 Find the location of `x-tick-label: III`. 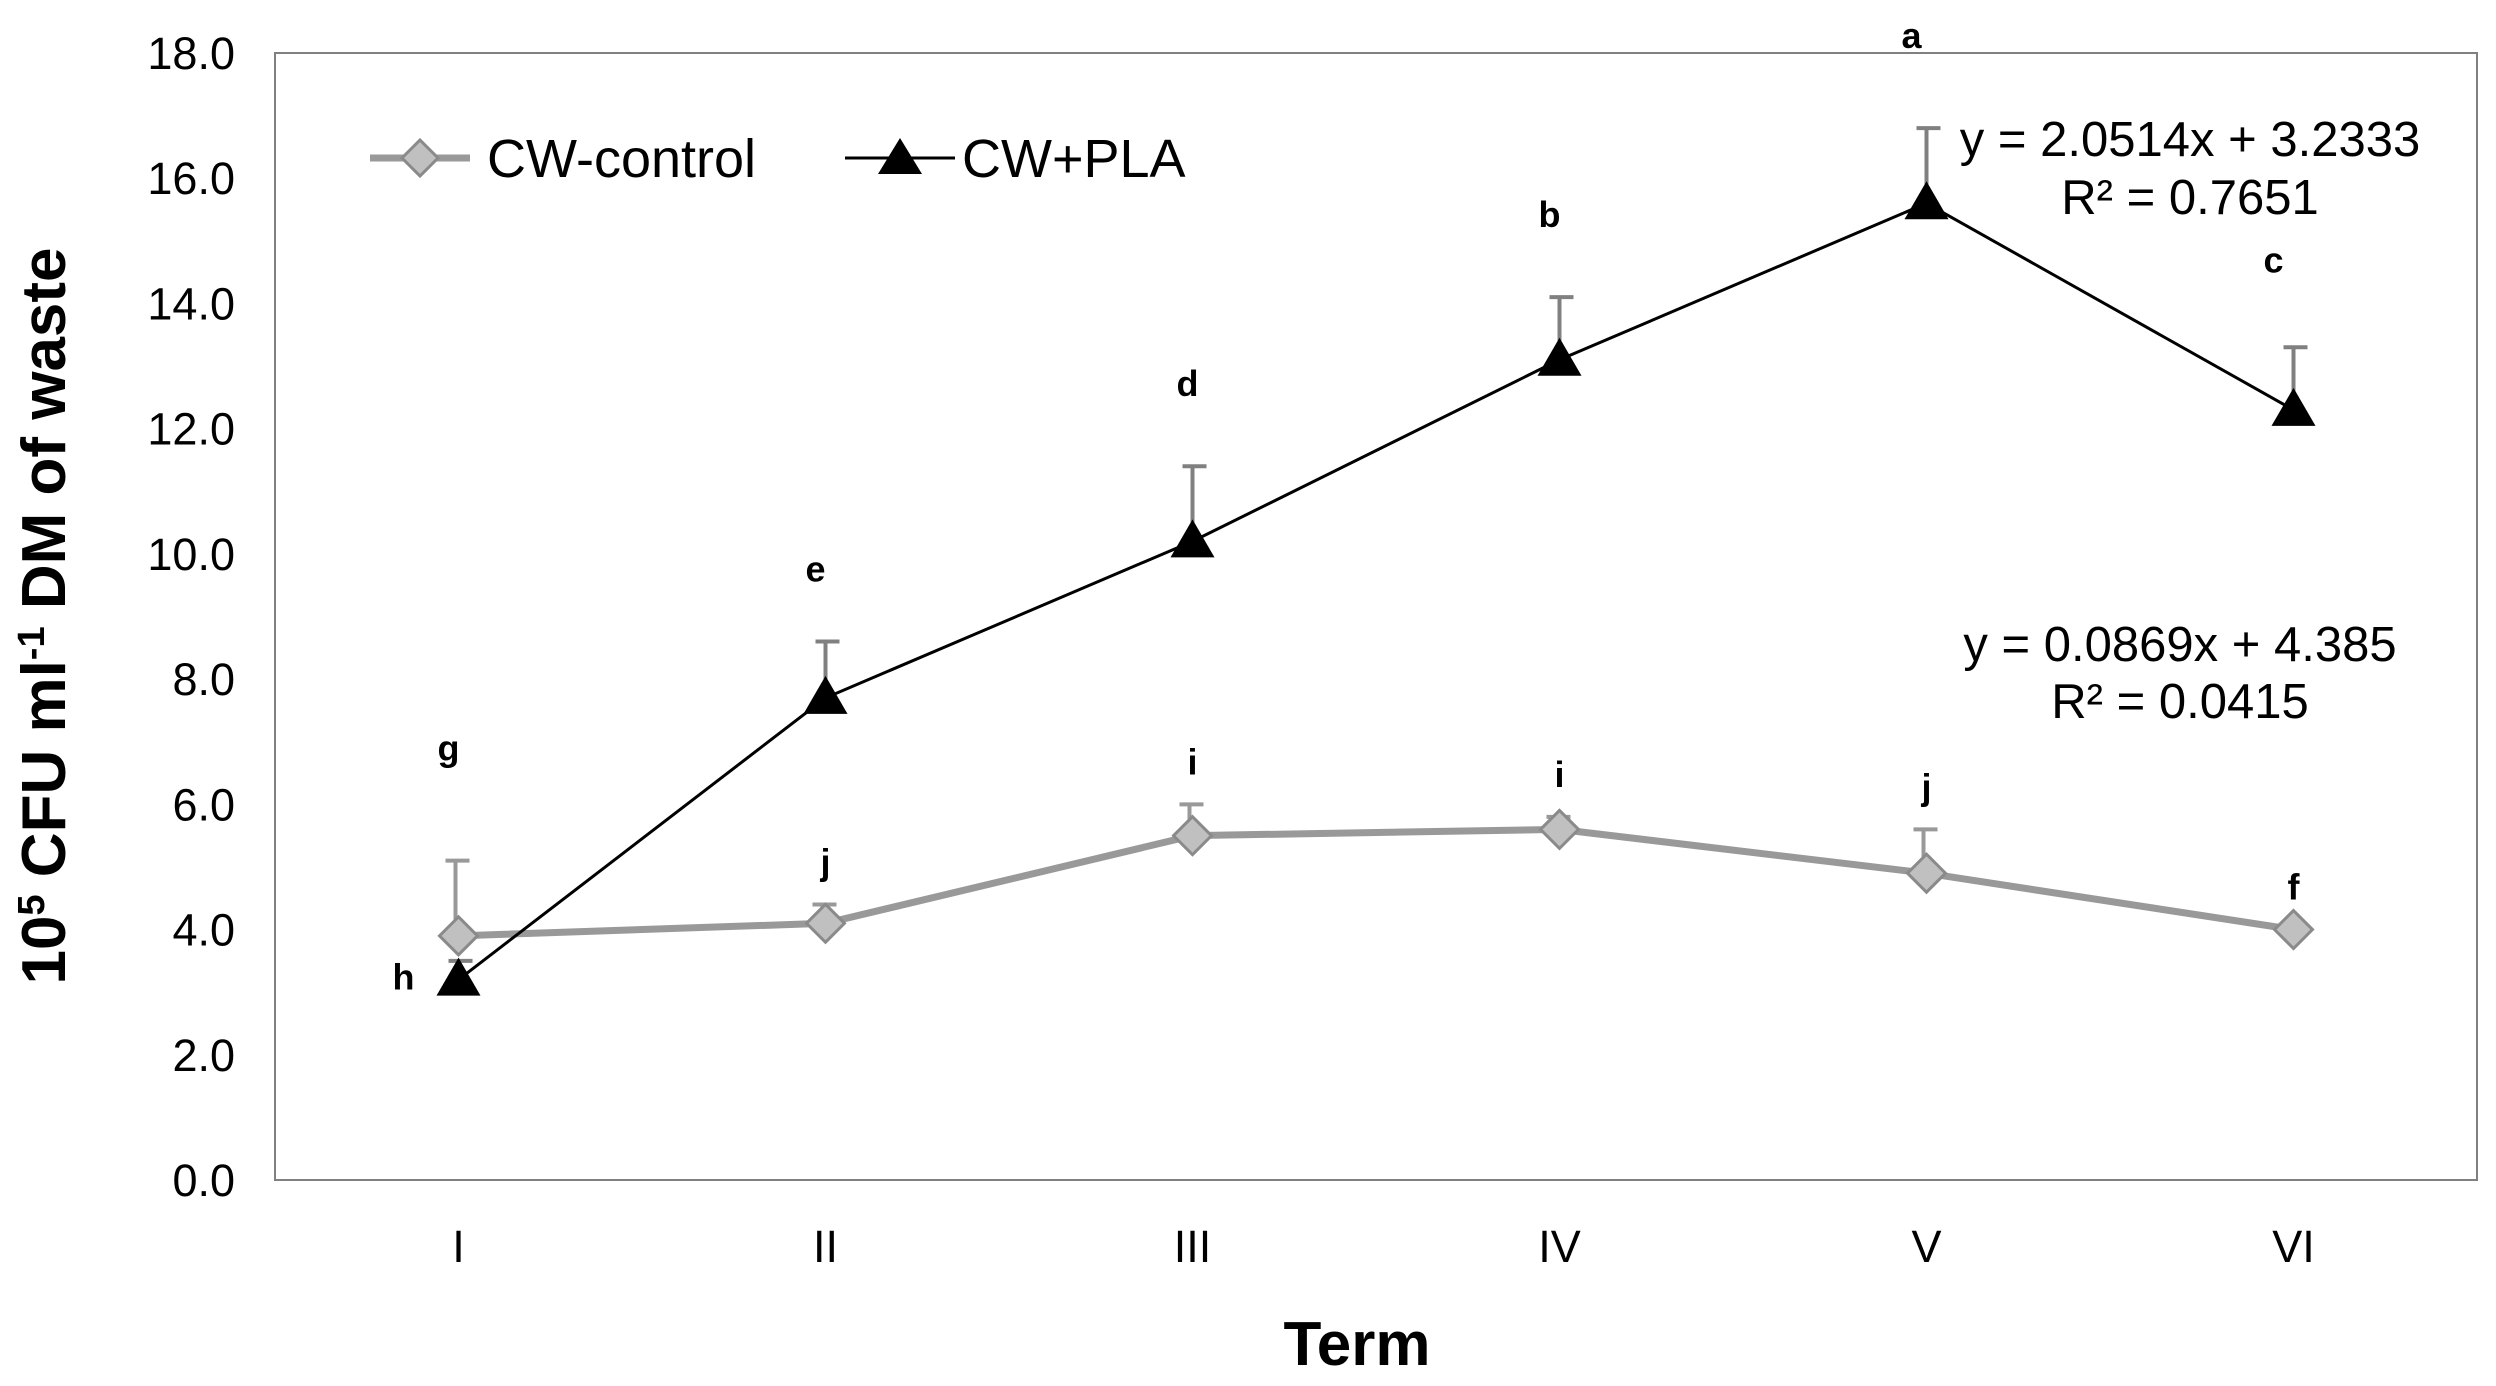

x-tick-label: III is located at coordinates (1193, 1246).